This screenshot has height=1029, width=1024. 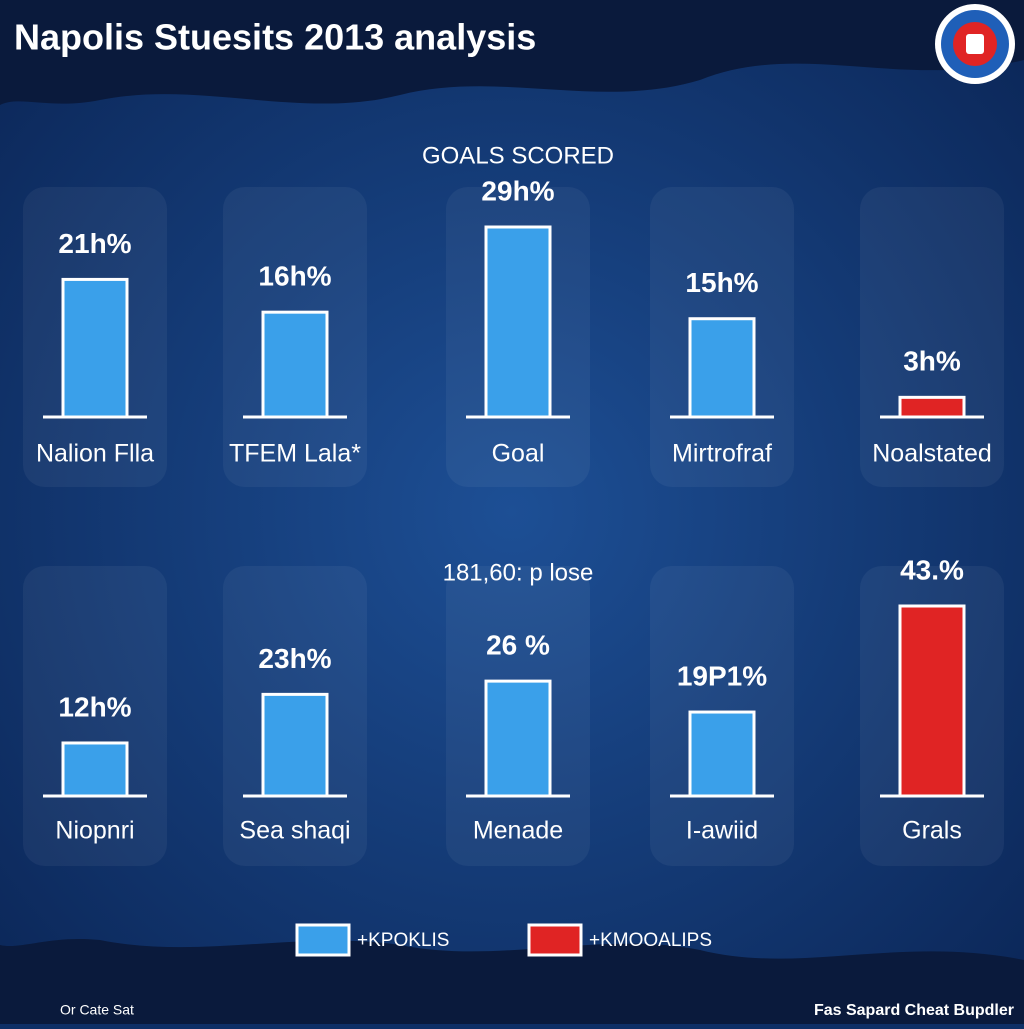 I want to click on crest, so click(x=975, y=44).